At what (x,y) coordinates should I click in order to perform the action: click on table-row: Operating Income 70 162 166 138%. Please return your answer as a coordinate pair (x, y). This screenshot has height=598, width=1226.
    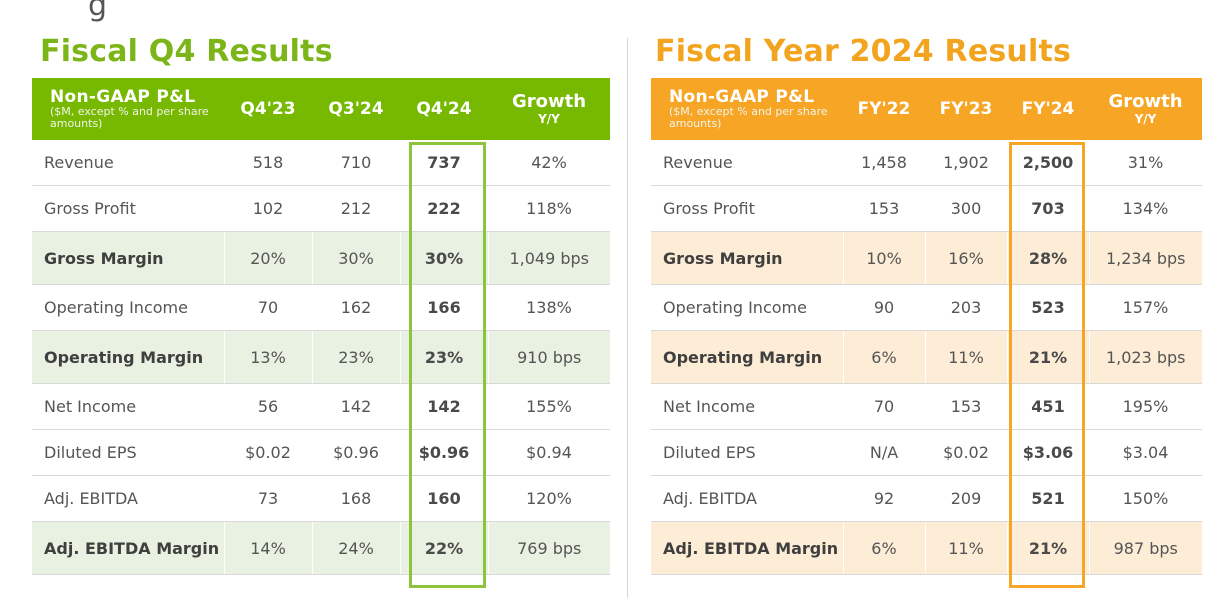
    Looking at the image, I should click on (321, 307).